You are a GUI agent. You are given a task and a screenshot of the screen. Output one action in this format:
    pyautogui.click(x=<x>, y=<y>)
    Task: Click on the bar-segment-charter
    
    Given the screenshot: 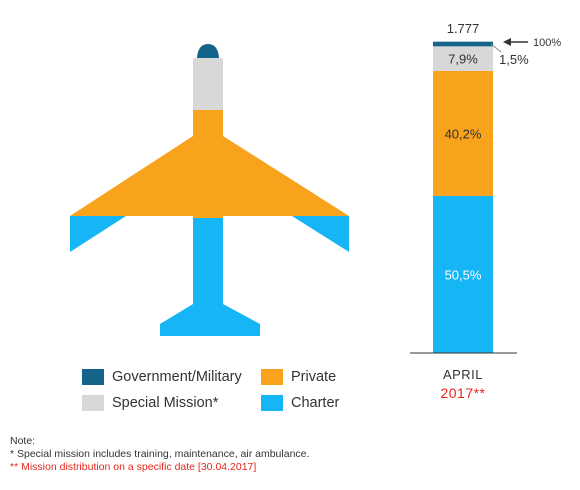 What is the action you would take?
    pyautogui.click(x=463, y=274)
    